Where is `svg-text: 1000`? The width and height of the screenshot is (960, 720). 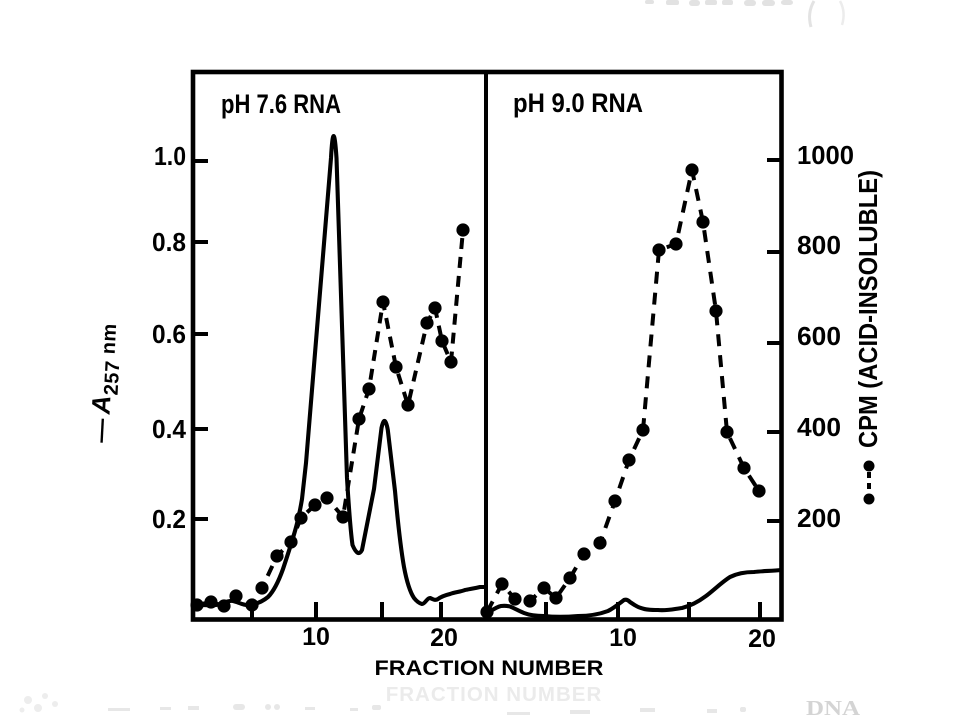 svg-text: 1000 is located at coordinates (825, 155).